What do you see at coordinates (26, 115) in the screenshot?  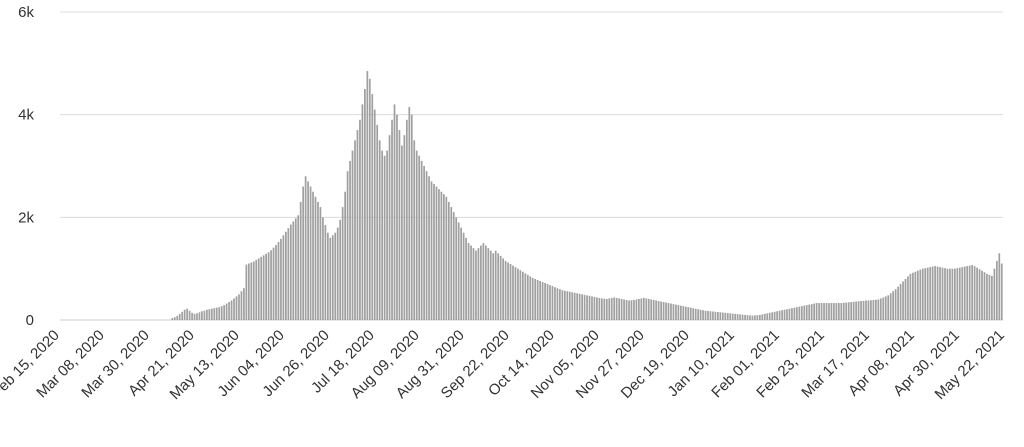 I see `y-tick-label: 4k` at bounding box center [26, 115].